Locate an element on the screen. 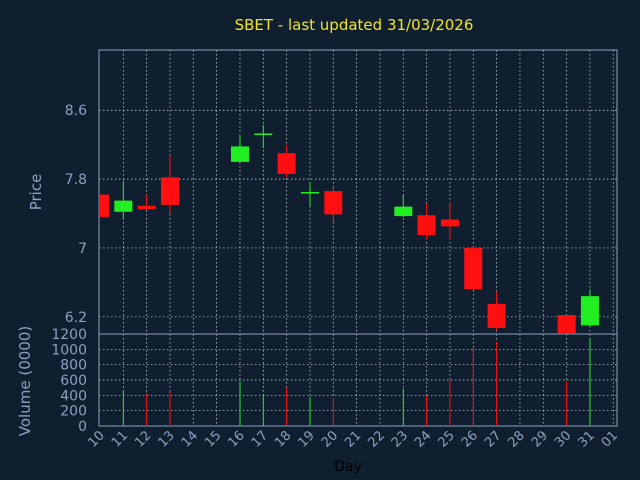 This screenshot has height=480, width=640. price-axis-label: Price is located at coordinates (36, 192).